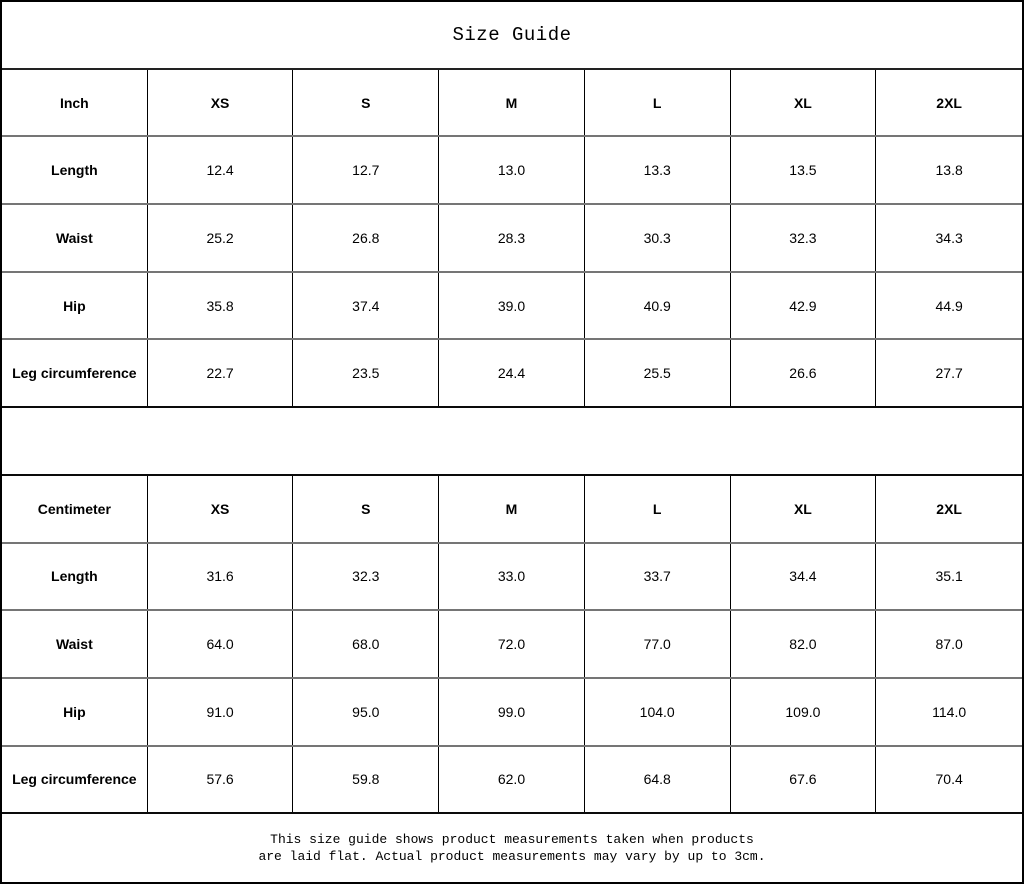 The height and width of the screenshot is (884, 1024). I want to click on measurement-value: 109.0, so click(804, 711).